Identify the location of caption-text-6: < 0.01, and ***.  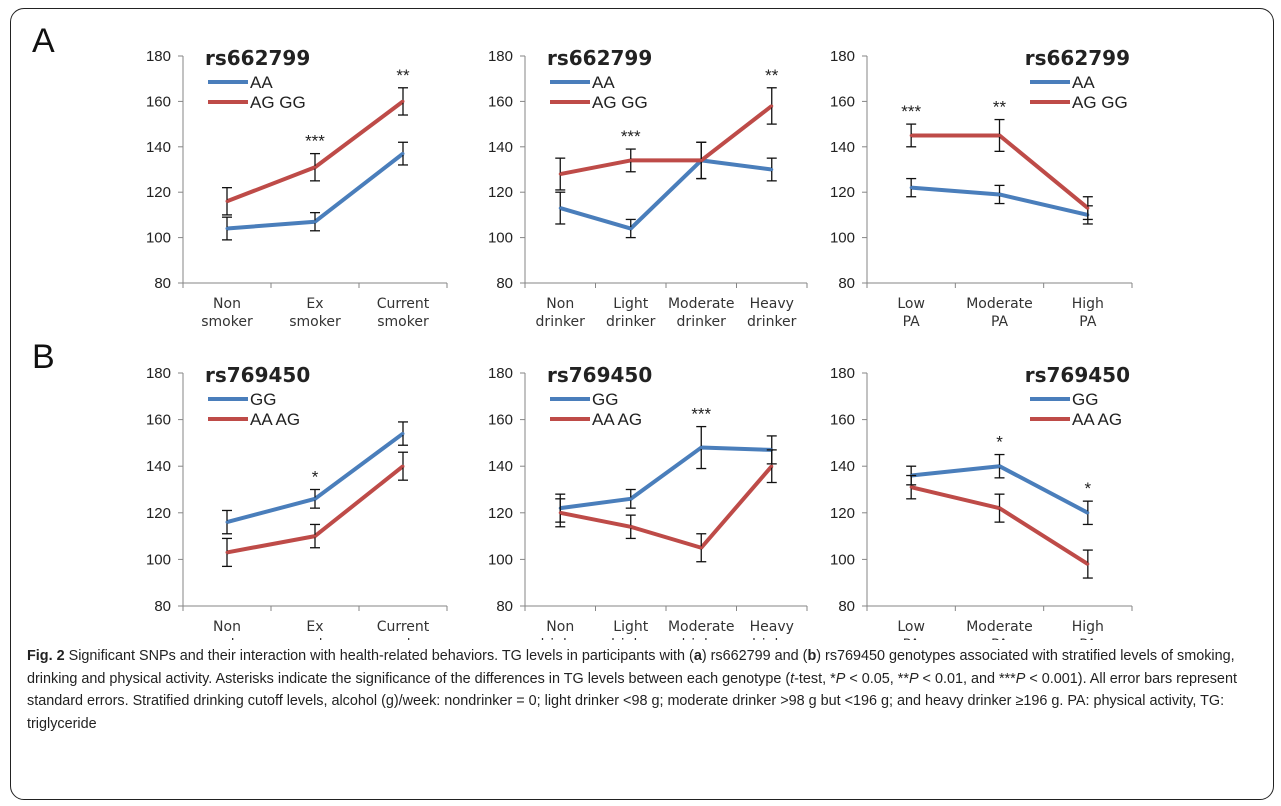
(967, 678).